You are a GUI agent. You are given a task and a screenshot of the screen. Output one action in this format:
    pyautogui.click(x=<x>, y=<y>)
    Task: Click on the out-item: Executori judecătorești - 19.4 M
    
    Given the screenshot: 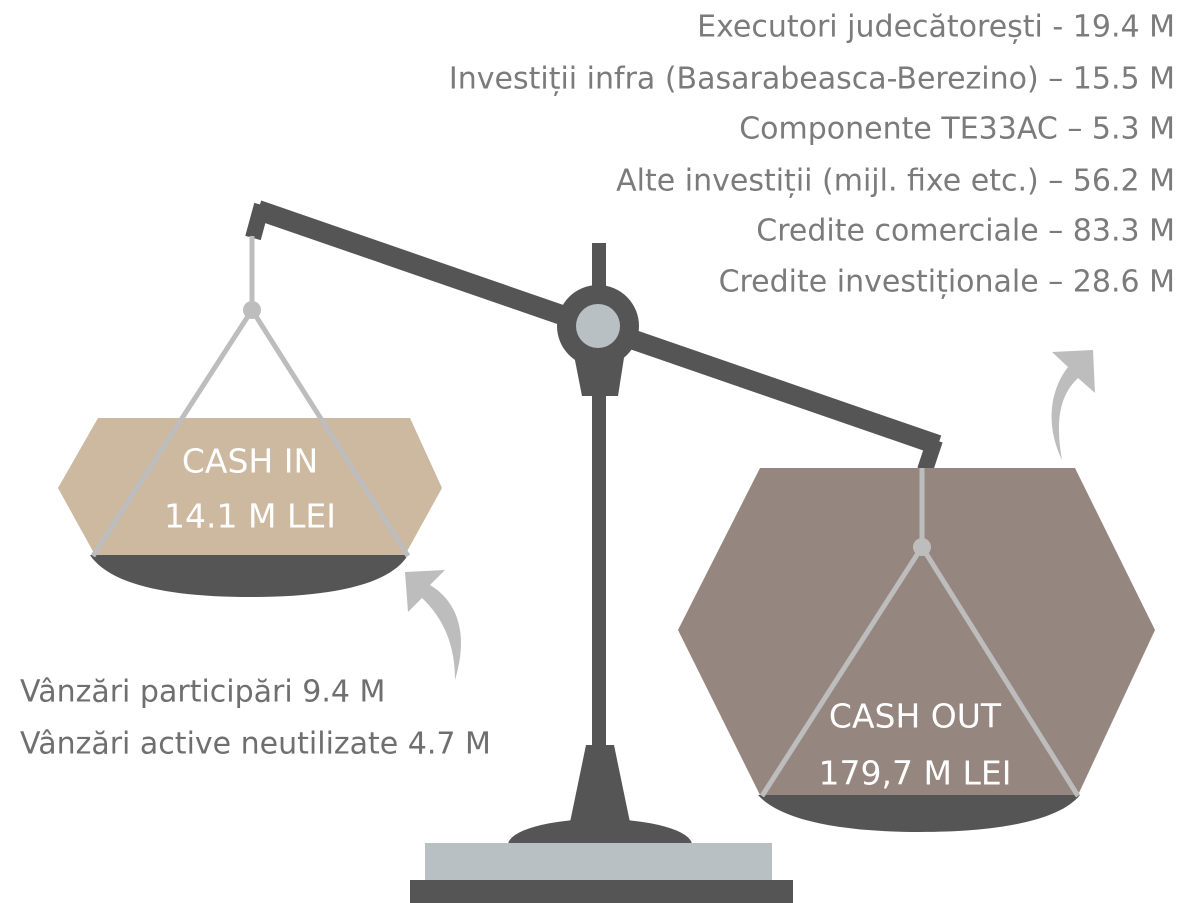 What is the action you would take?
    pyautogui.click(x=936, y=27)
    